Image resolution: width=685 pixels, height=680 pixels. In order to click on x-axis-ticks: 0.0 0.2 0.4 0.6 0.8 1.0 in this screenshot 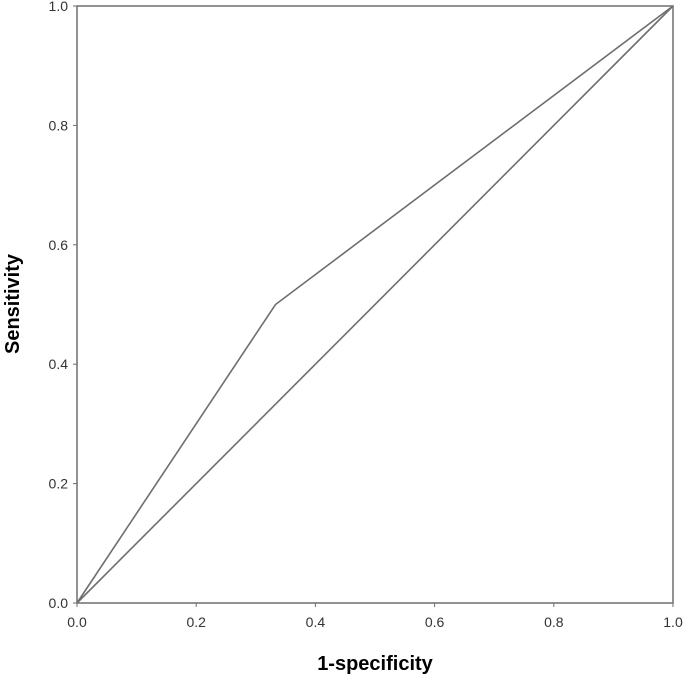, I will do `click(375, 616)`.